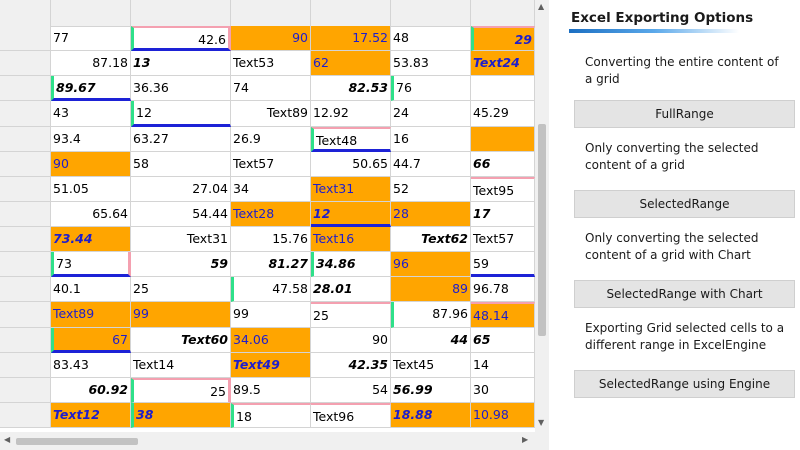 This screenshot has width=800, height=450. Describe the element at coordinates (181, 189) in the screenshot. I see `grid-cell: 27.04` at that location.